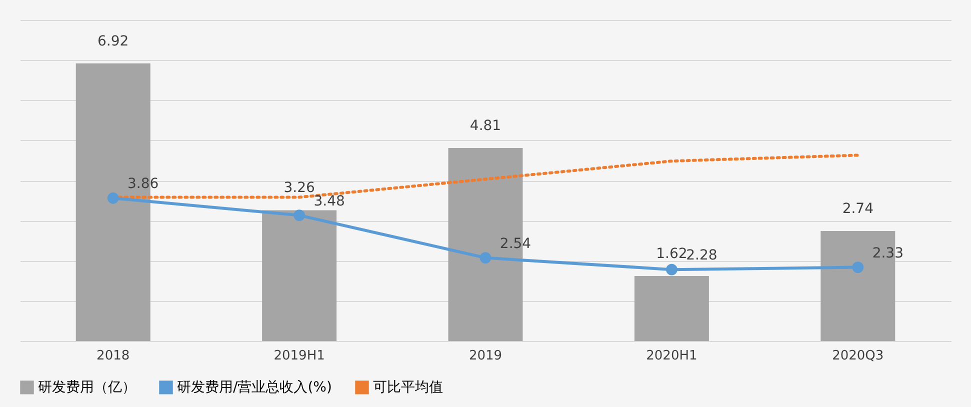 The image size is (971, 407). I want to click on data-label: 4.81, so click(486, 126).